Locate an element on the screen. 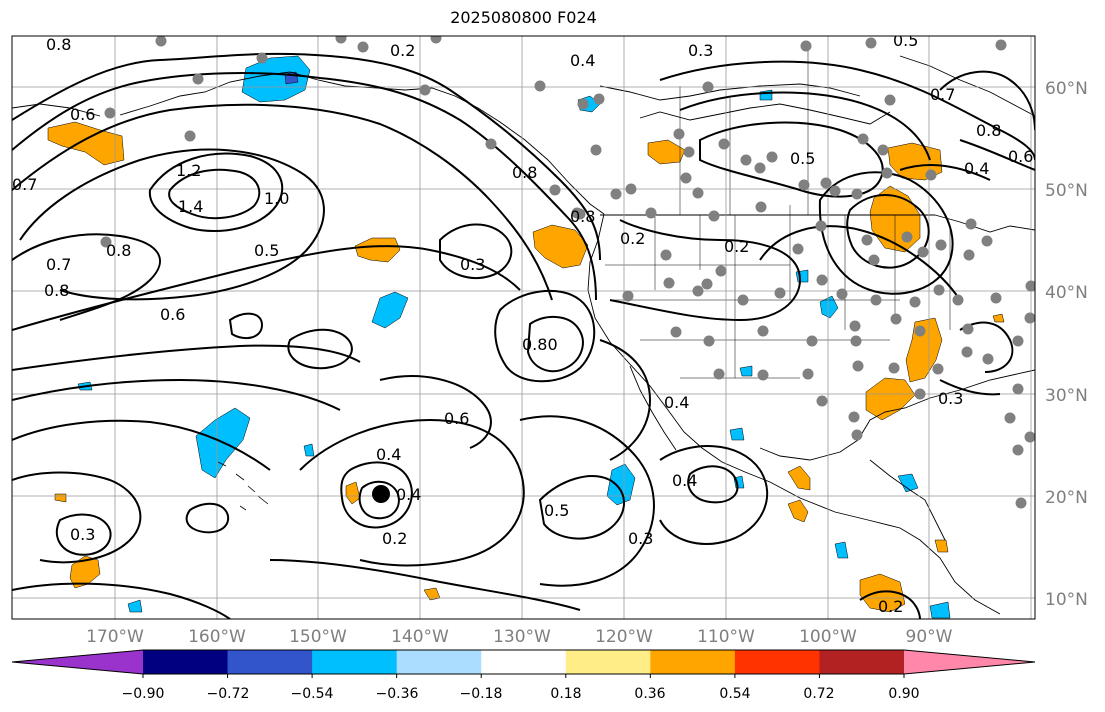  colorbar is located at coordinates (523, 663).